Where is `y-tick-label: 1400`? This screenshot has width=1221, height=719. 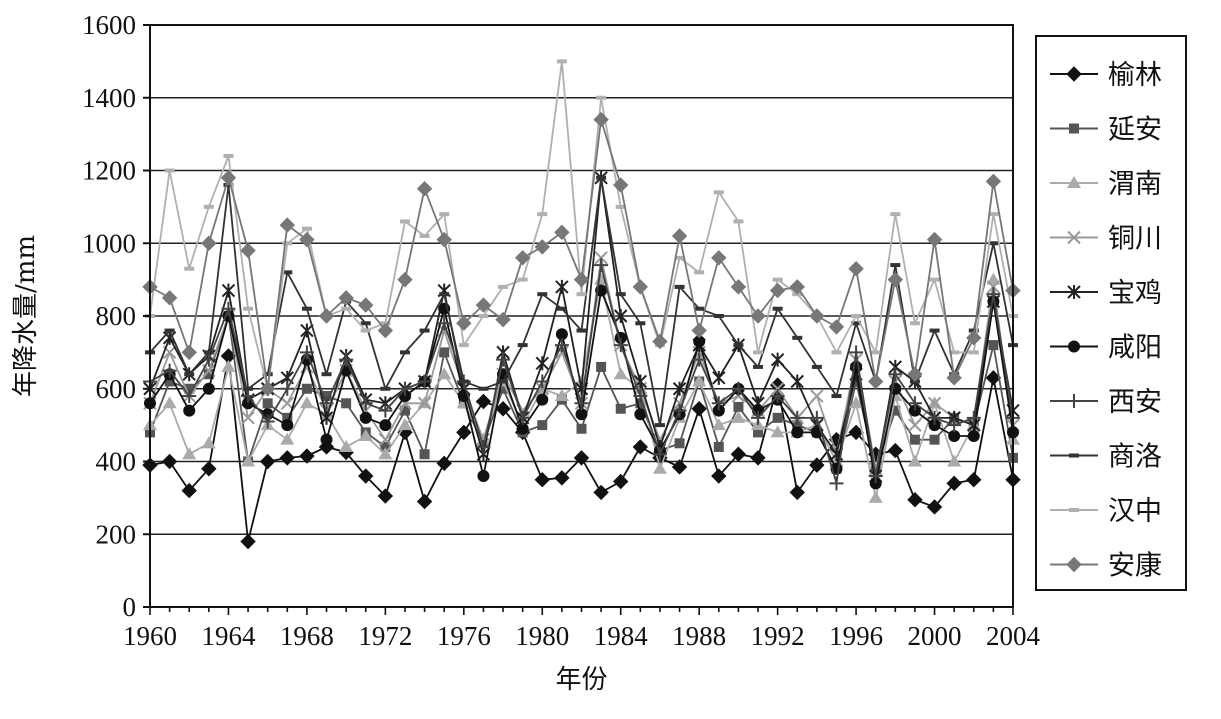 y-tick-label: 1400 is located at coordinates (109, 98).